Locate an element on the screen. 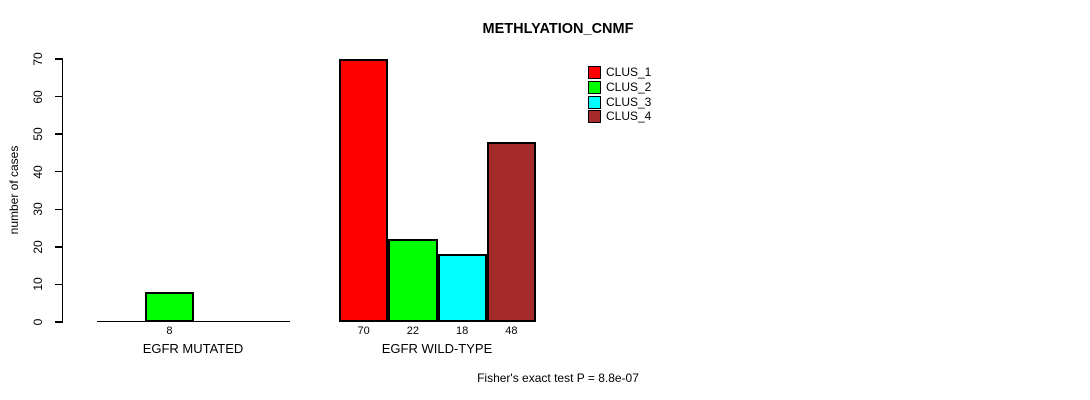 The width and height of the screenshot is (1090, 400). y-tick-label: 10 is located at coordinates (38, 284).